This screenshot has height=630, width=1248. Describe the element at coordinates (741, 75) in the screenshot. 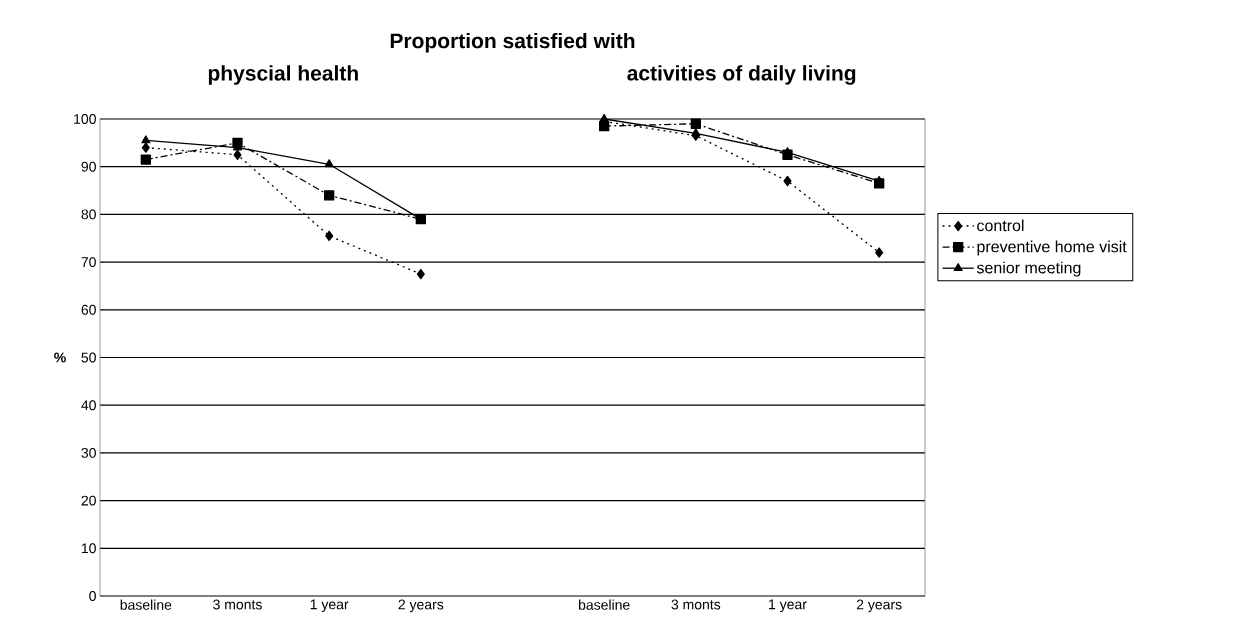

I see `text: activities of daily living` at that location.